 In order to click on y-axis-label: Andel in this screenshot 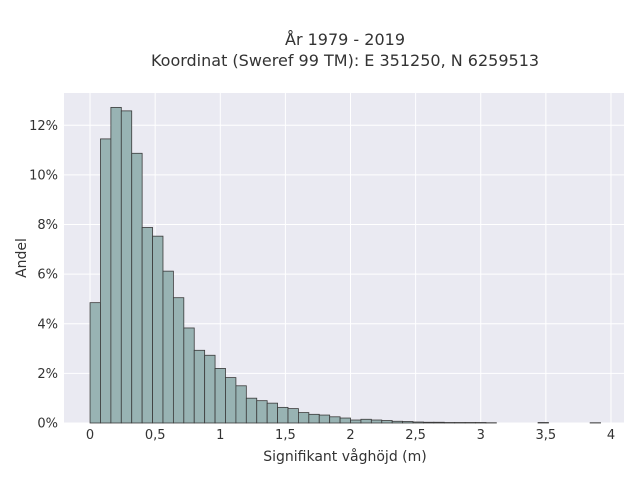, I will do `click(22, 258)`.